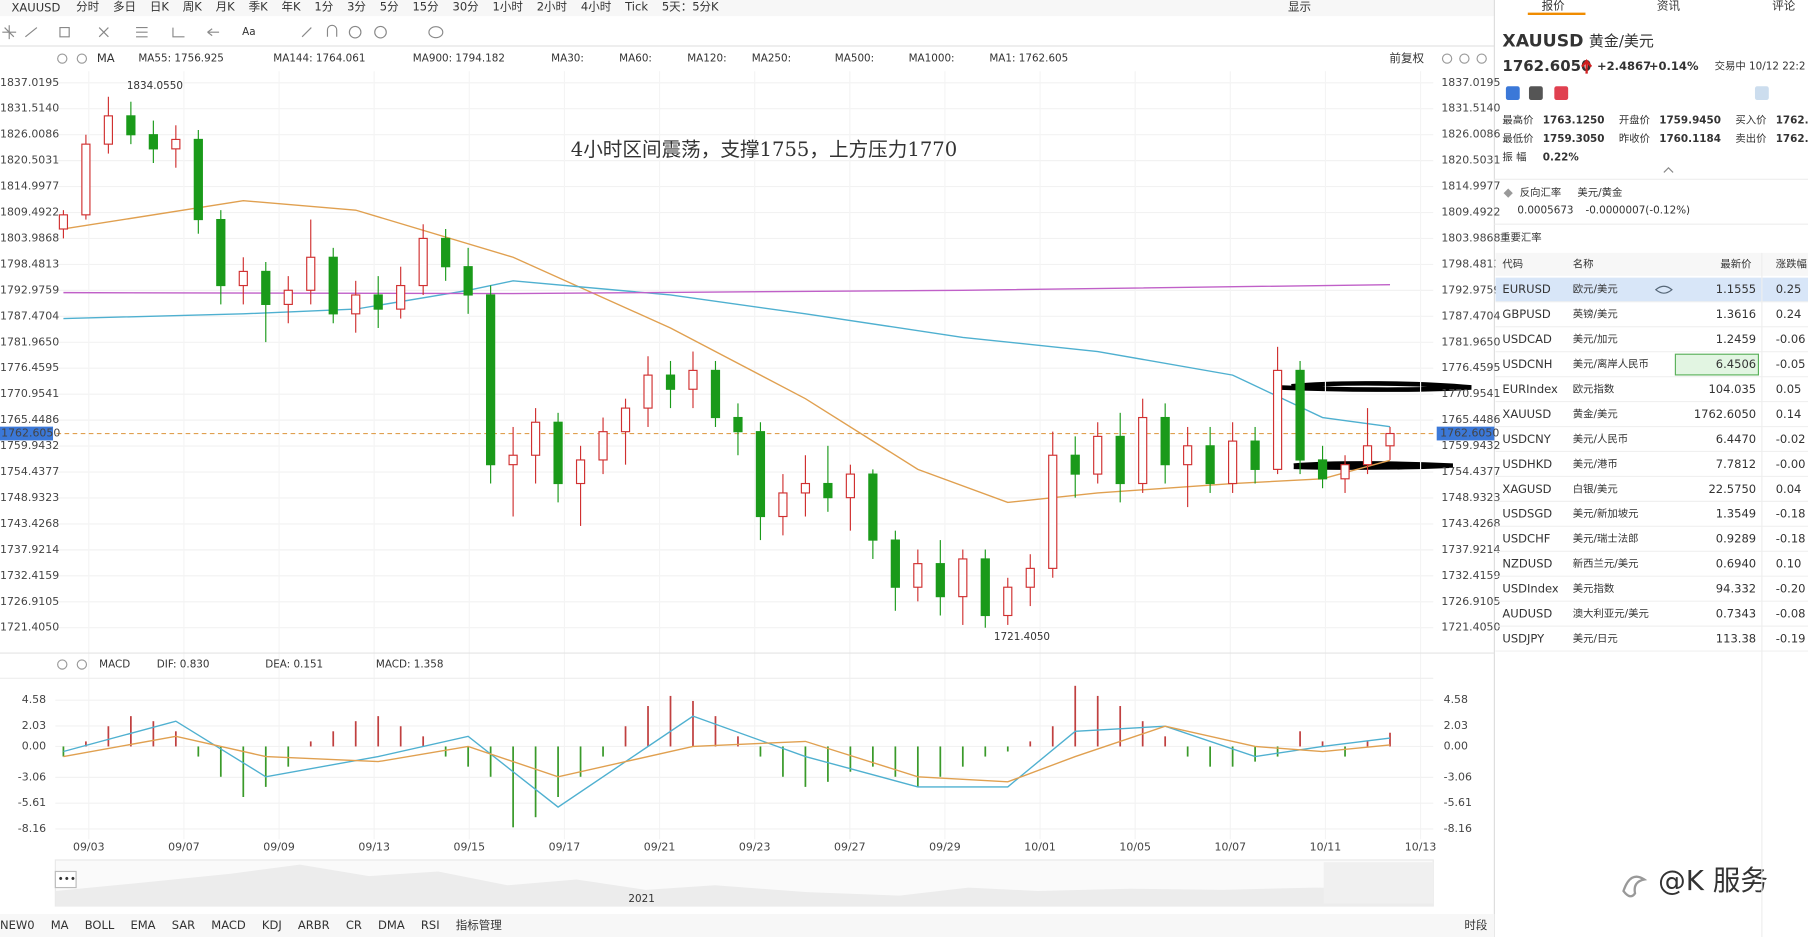 The image size is (1808, 937). What do you see at coordinates (1651, 289) in the screenshot?
I see `row-highlight` at bounding box center [1651, 289].